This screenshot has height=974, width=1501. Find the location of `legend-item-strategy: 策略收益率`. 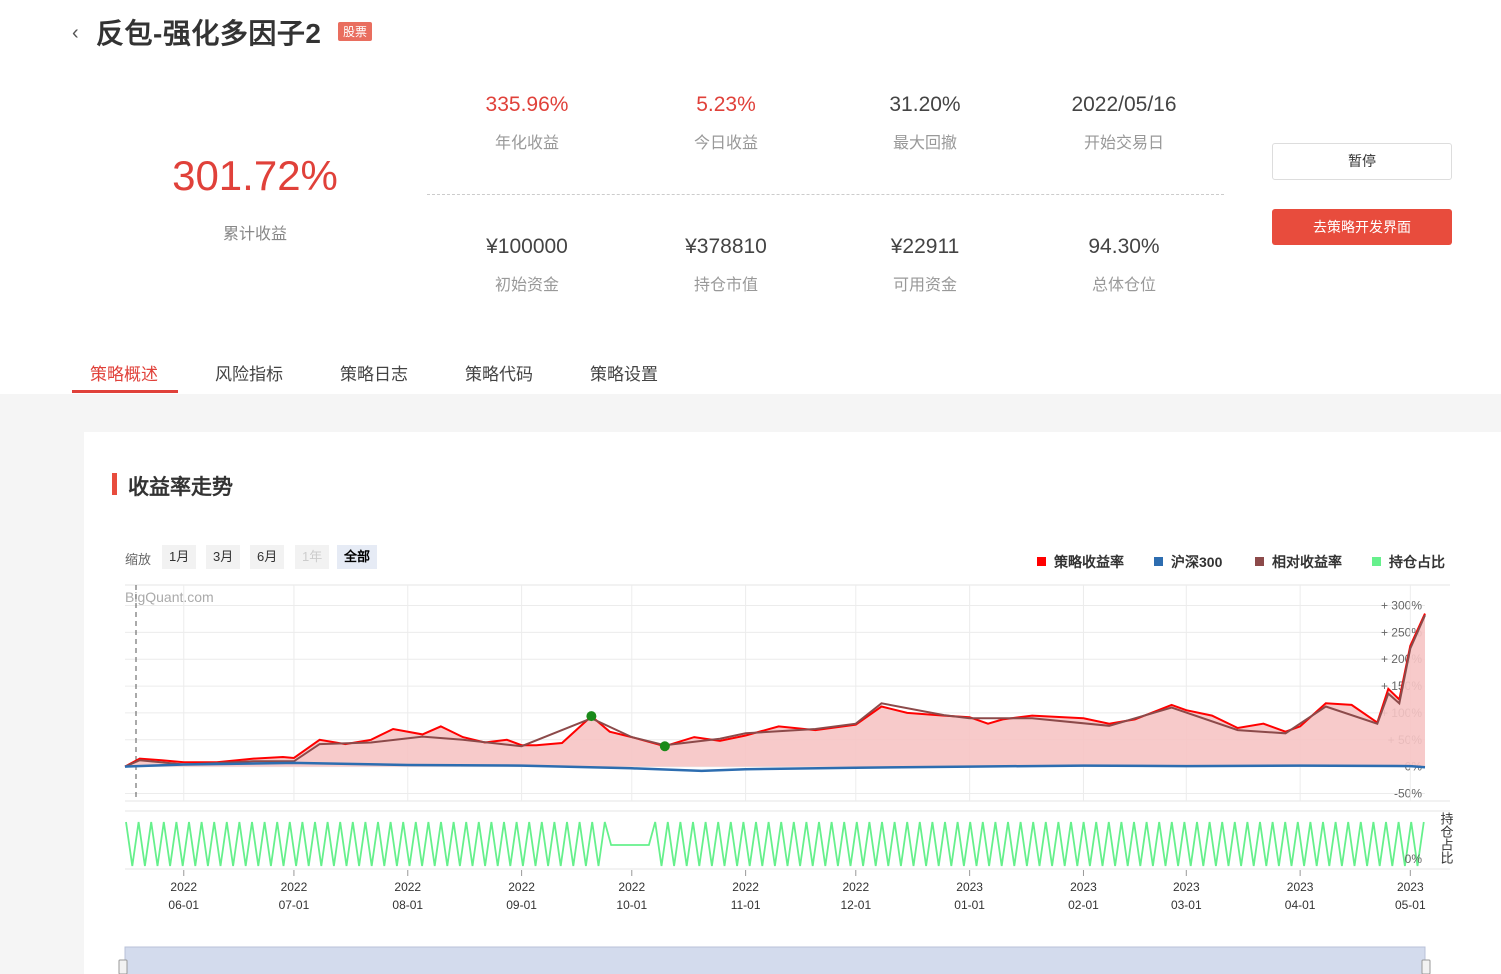

legend-item-strategy: 策略收益率 is located at coordinates (1080, 562).